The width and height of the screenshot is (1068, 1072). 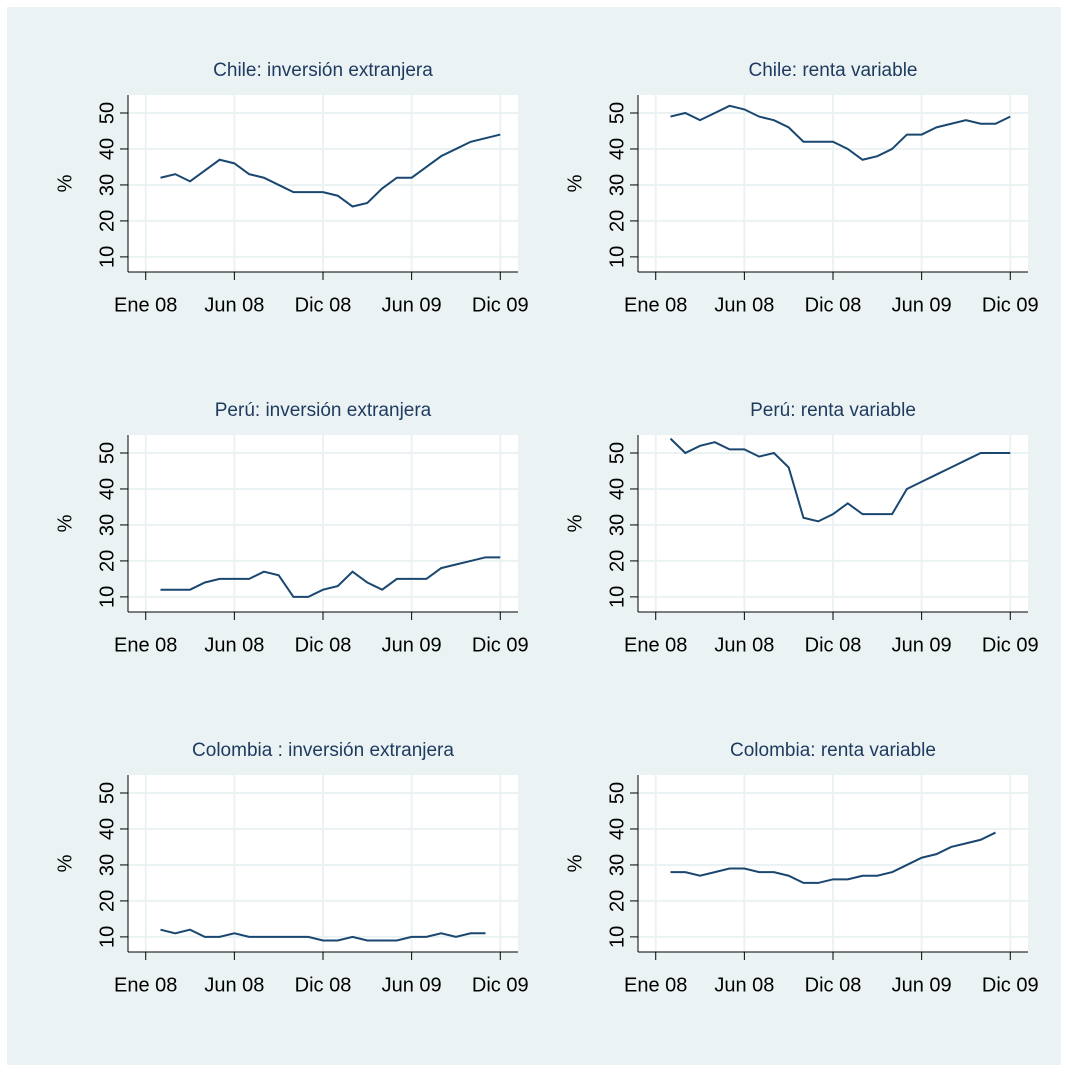 I want to click on chart-title: Colombia: renta variable, so click(x=833, y=750).